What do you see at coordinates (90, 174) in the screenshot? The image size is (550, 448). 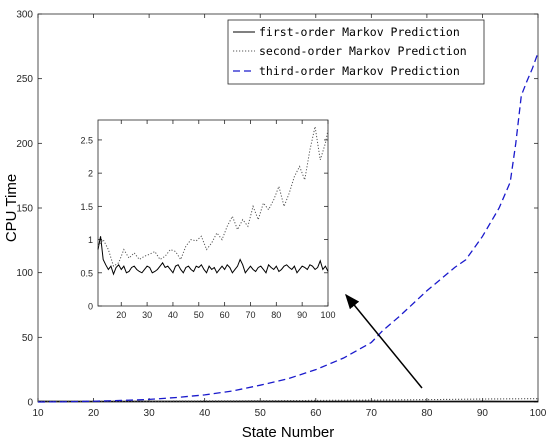 I see `inset-y-tick-label: 2` at bounding box center [90, 174].